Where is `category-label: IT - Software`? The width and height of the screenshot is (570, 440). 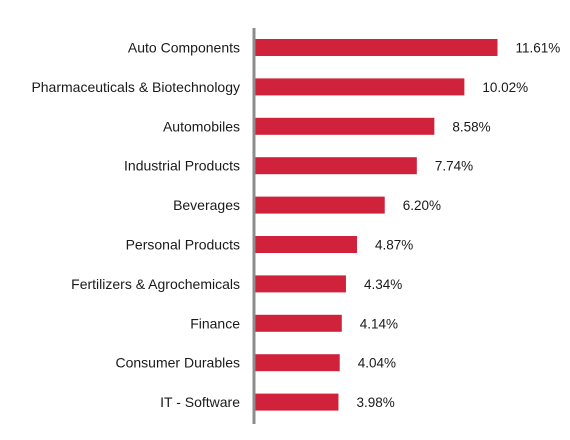
category-label: IT - Software is located at coordinates (200, 402).